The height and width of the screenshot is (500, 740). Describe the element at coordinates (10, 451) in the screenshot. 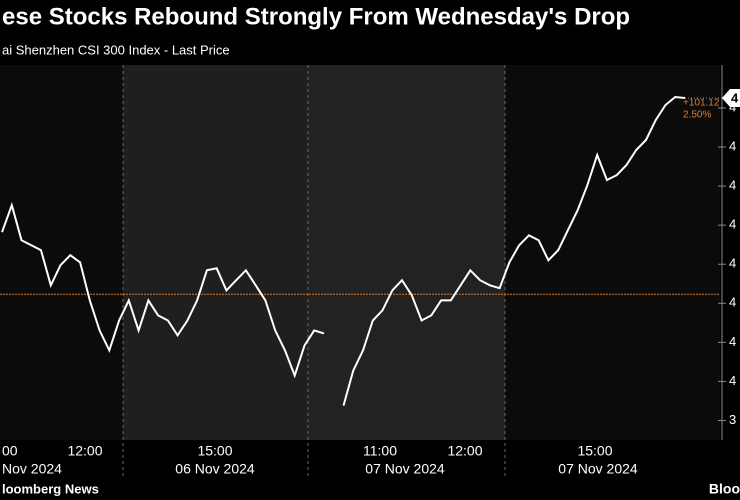

I see `x-tick-label: 00` at that location.